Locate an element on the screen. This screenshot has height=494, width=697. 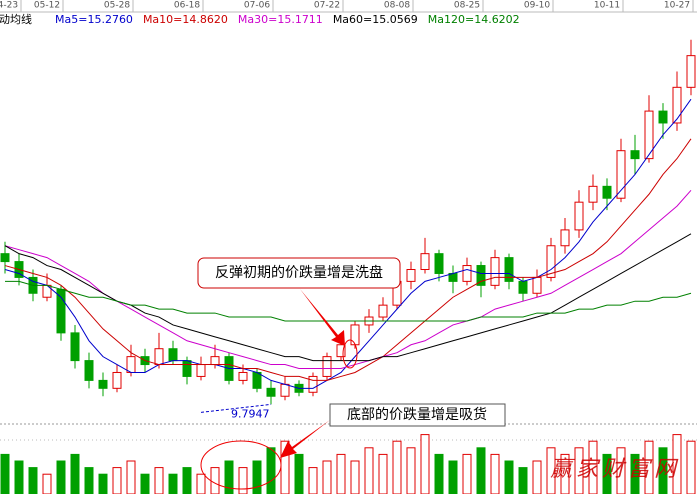
legend-entry: Ma5=15.2760 is located at coordinates (94, 19).